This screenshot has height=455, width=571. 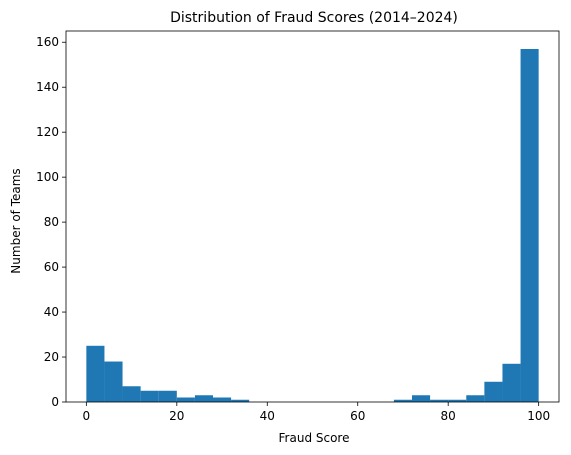 What do you see at coordinates (538, 416) in the screenshot?
I see `x-tick-label: 100` at bounding box center [538, 416].